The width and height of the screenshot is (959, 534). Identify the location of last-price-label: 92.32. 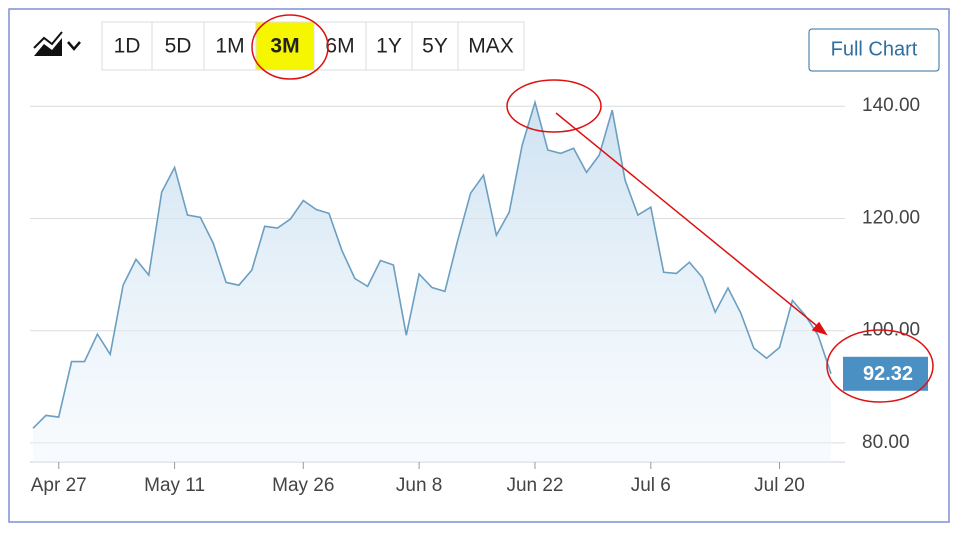
(888, 374).